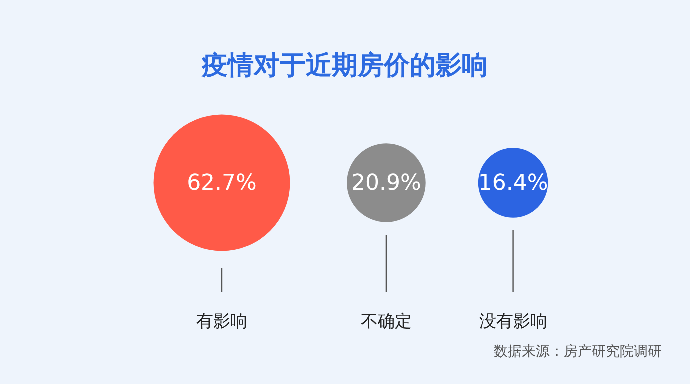 The image size is (690, 384). I want to click on category-label: 有影响, so click(222, 322).